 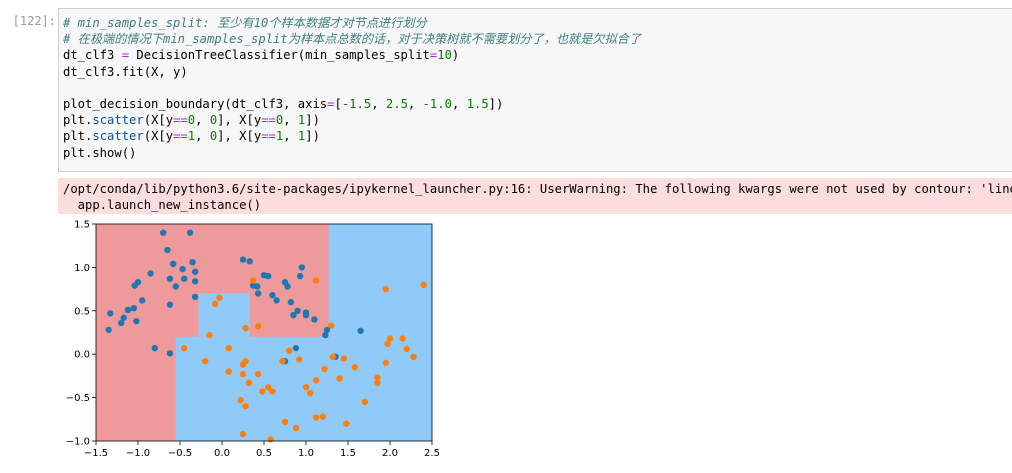 What do you see at coordinates (437, 104) in the screenshot?
I see `code-number: -1.0` at bounding box center [437, 104].